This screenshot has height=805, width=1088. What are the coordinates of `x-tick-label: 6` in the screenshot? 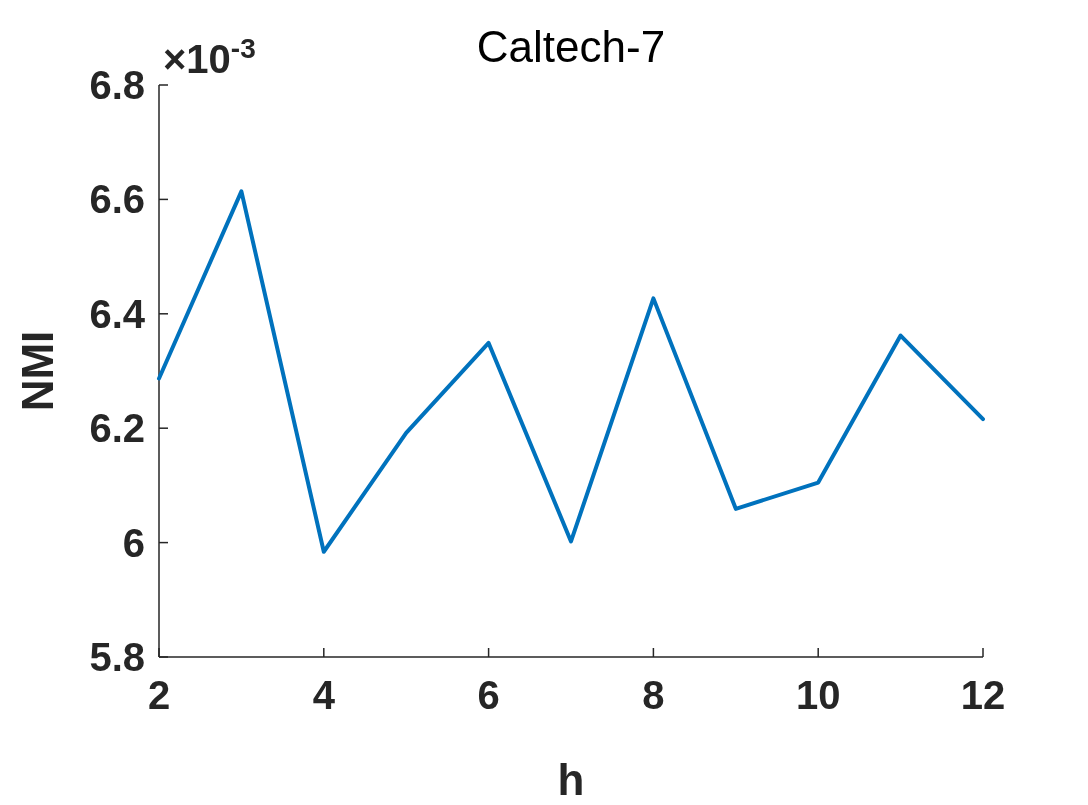 It's located at (488, 695).